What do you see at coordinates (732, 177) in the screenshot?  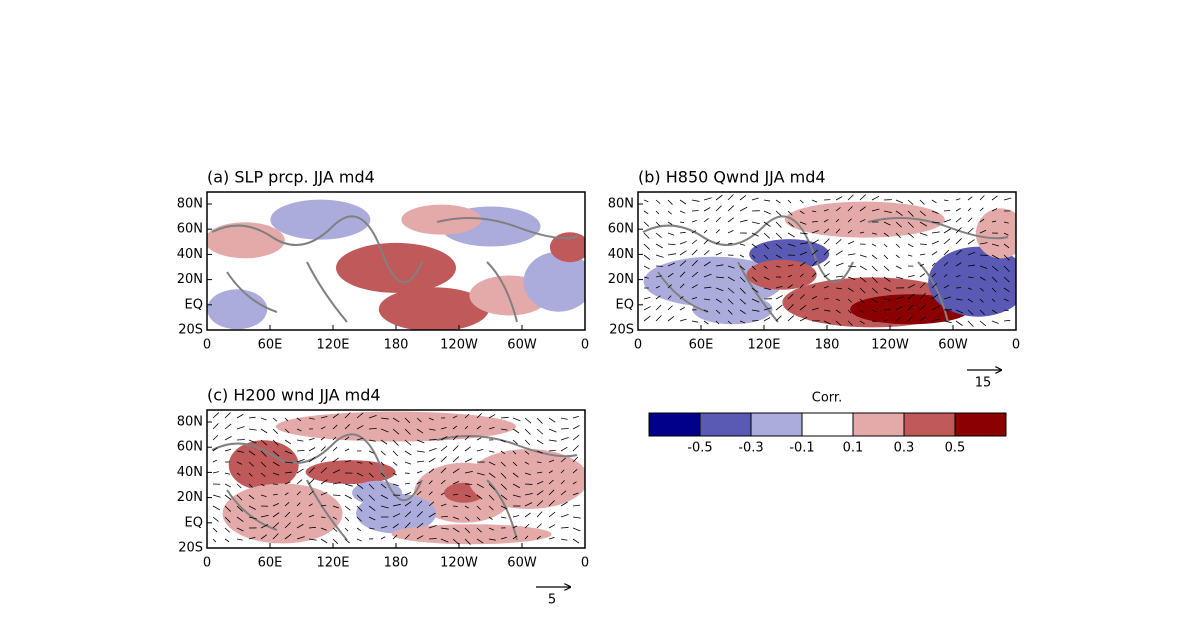 I see `panel-title: (b) H850 Qwnd JJA md4` at bounding box center [732, 177].